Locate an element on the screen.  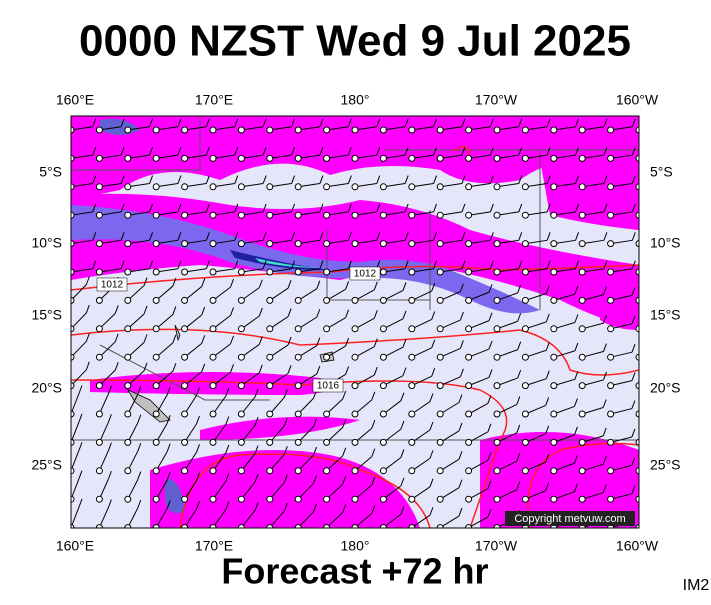
lat-label: 20°S is located at coordinates (665, 388).